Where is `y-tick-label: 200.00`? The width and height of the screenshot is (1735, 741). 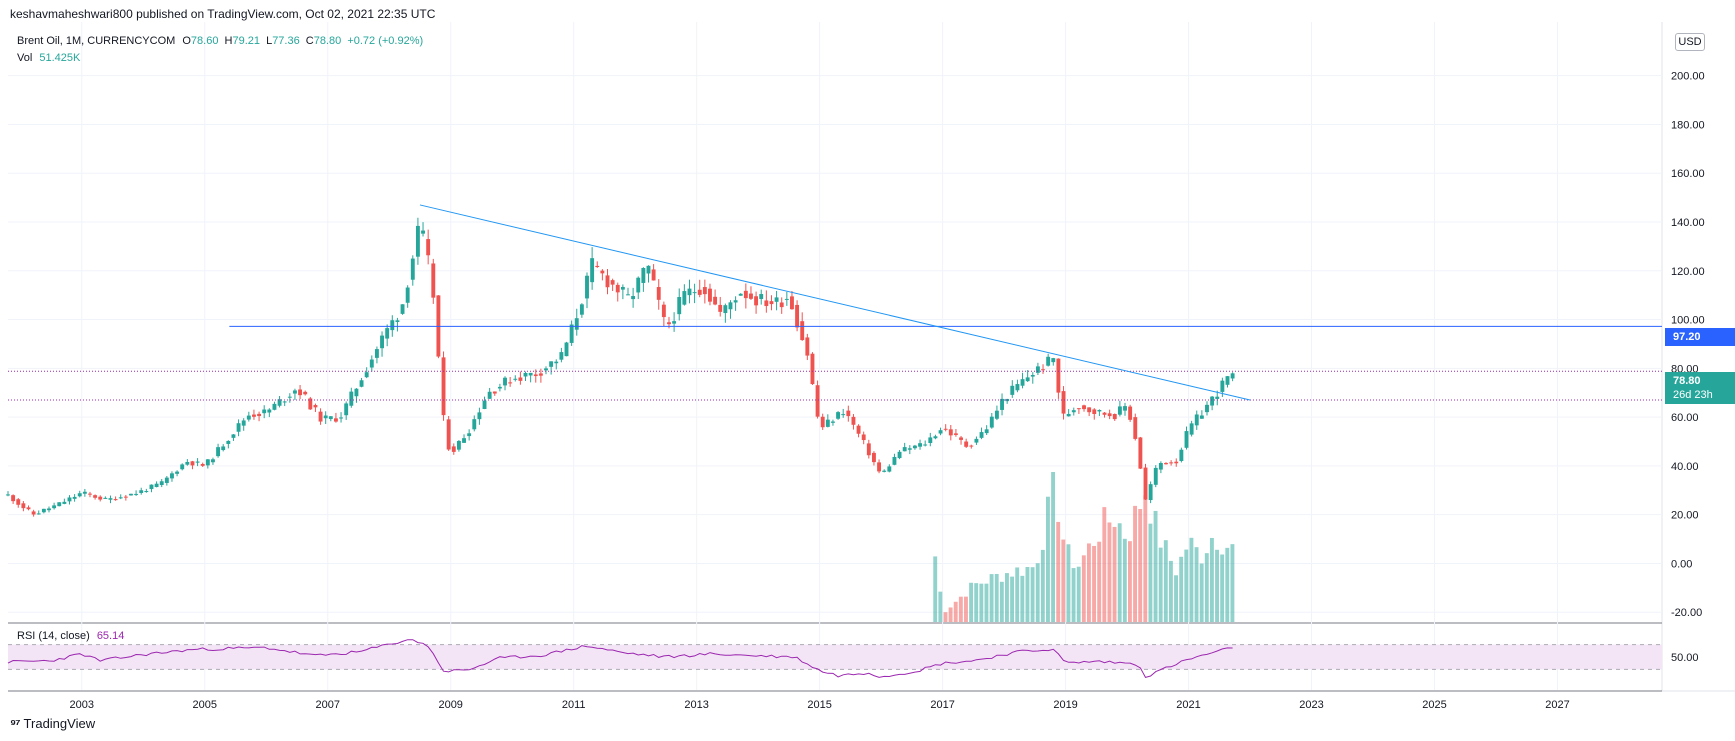 y-tick-label: 200.00 is located at coordinates (1688, 77).